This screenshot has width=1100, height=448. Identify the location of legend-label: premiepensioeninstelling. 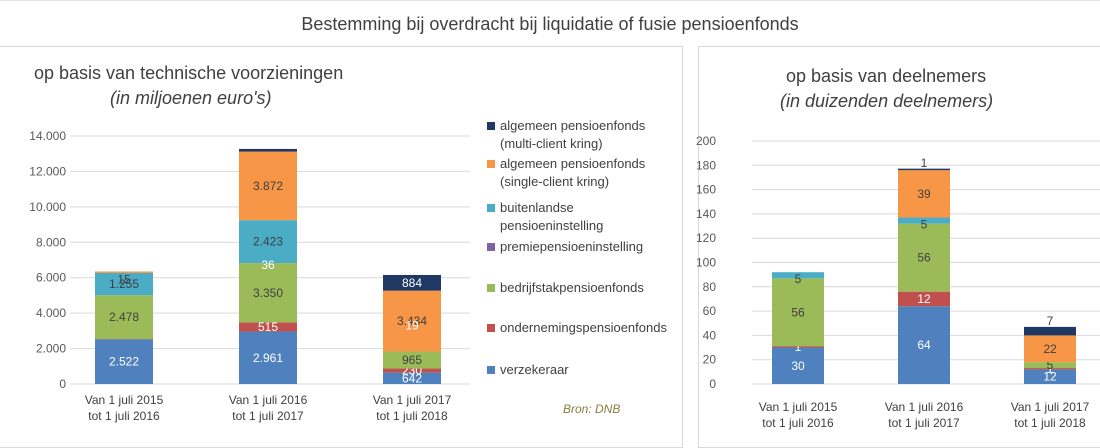
(571, 246).